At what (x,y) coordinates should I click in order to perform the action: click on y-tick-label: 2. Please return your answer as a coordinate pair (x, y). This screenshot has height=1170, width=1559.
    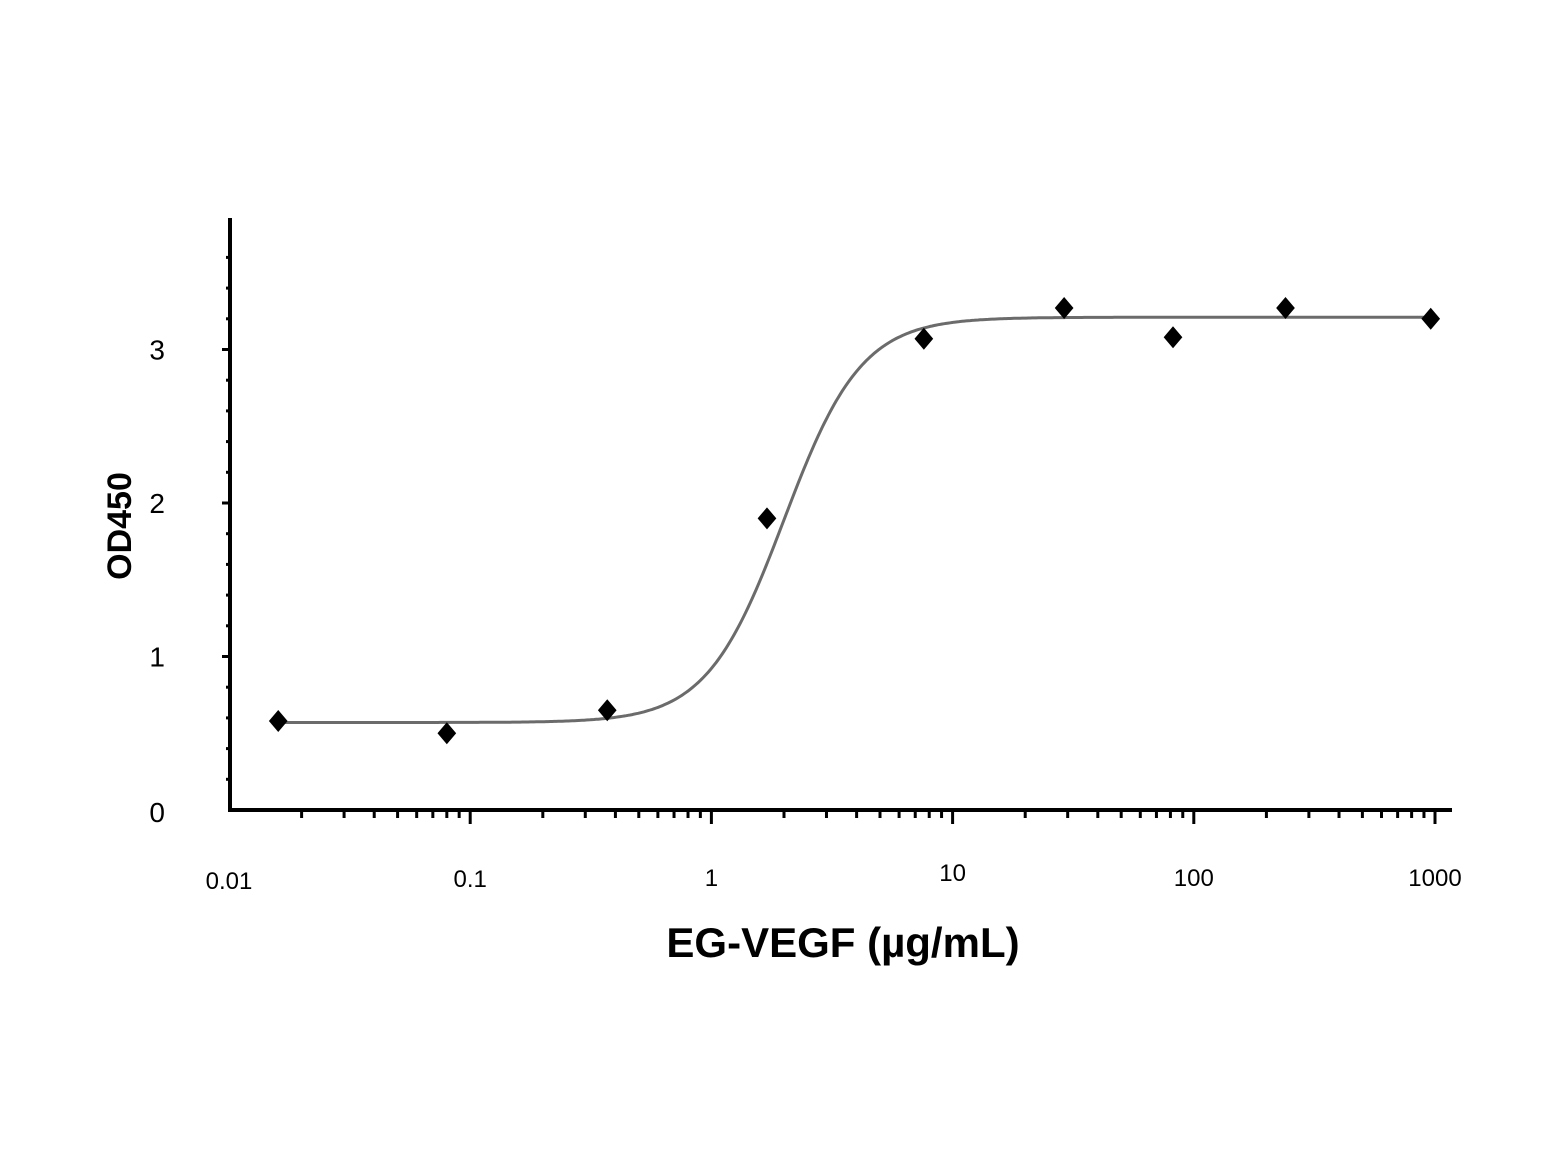
    Looking at the image, I should click on (157, 503).